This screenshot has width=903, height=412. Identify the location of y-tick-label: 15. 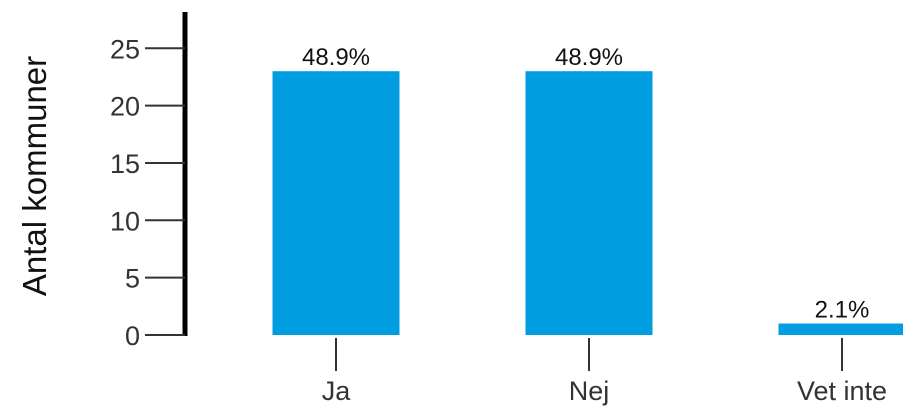
(125, 164).